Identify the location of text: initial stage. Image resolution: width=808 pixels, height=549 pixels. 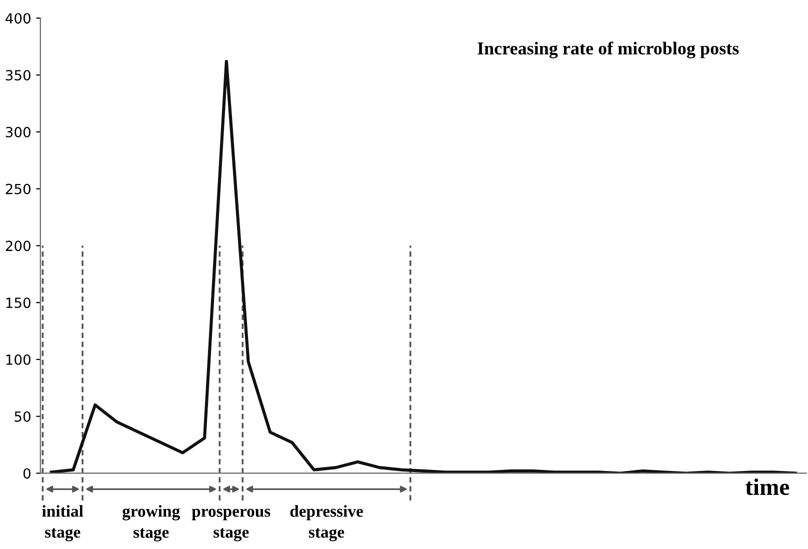
(63, 523).